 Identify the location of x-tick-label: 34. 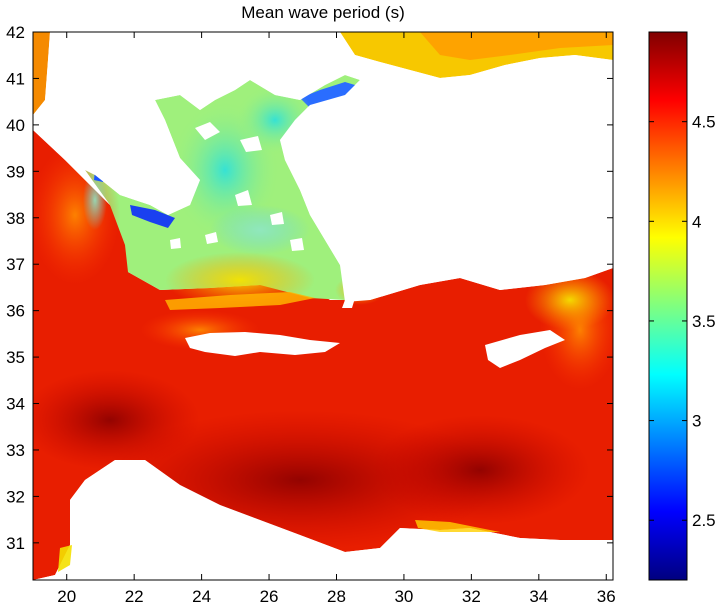
(538, 596).